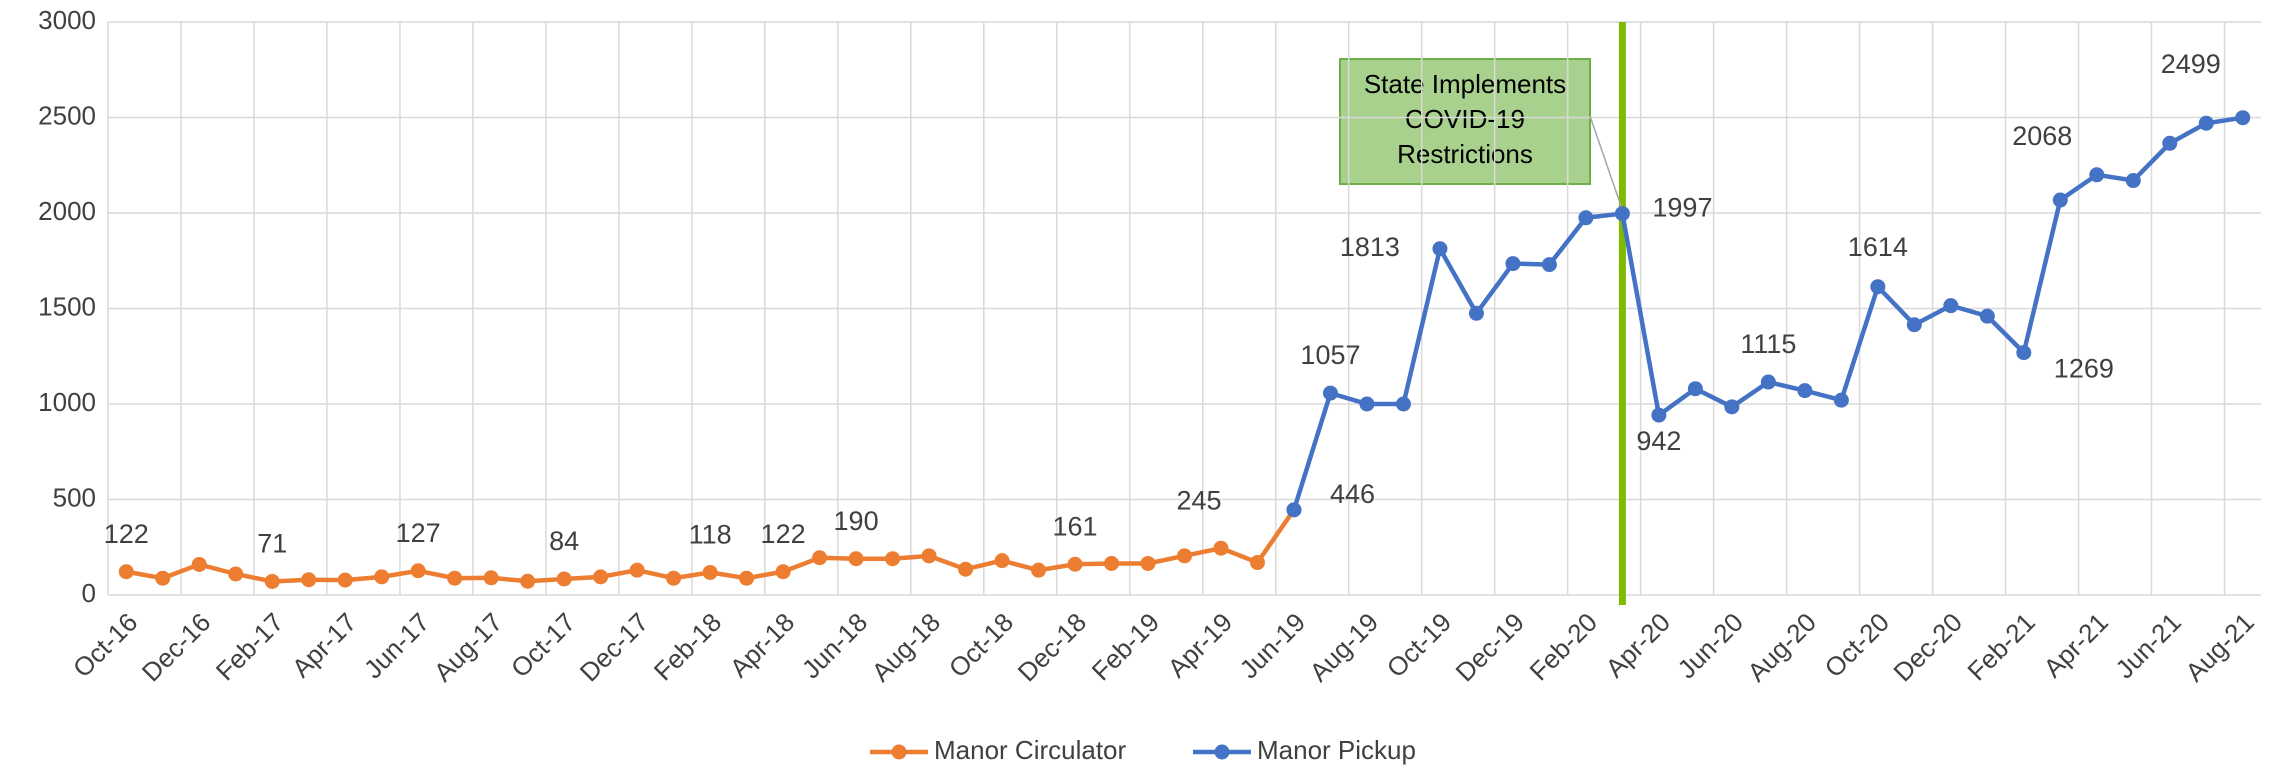  Describe the element at coordinates (67, 20) in the screenshot. I see `y-tick-label: 3000` at that location.